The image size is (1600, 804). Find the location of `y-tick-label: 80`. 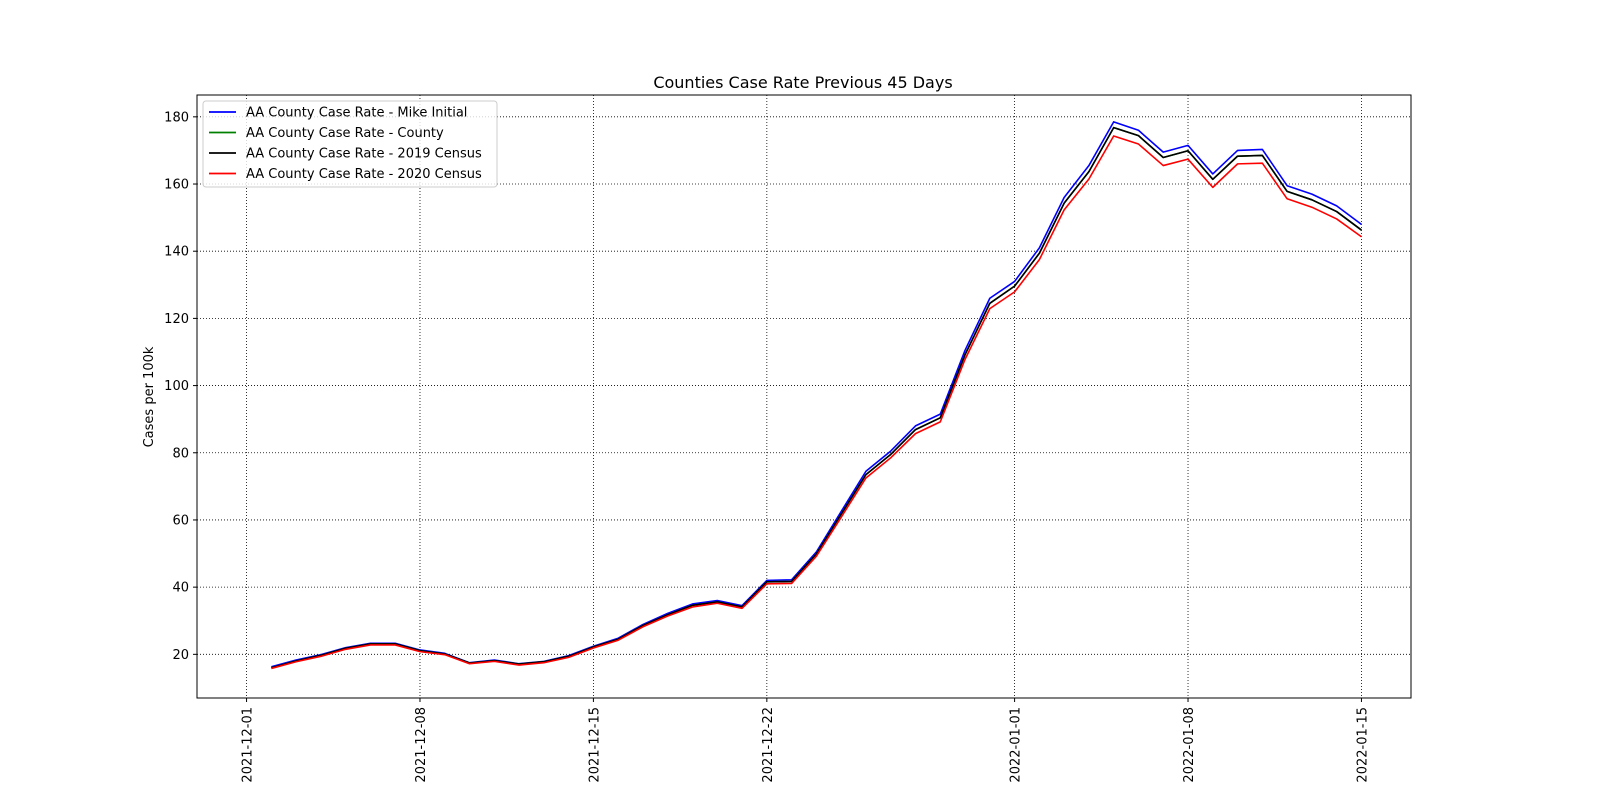

y-tick-label: 80 is located at coordinates (180, 453).